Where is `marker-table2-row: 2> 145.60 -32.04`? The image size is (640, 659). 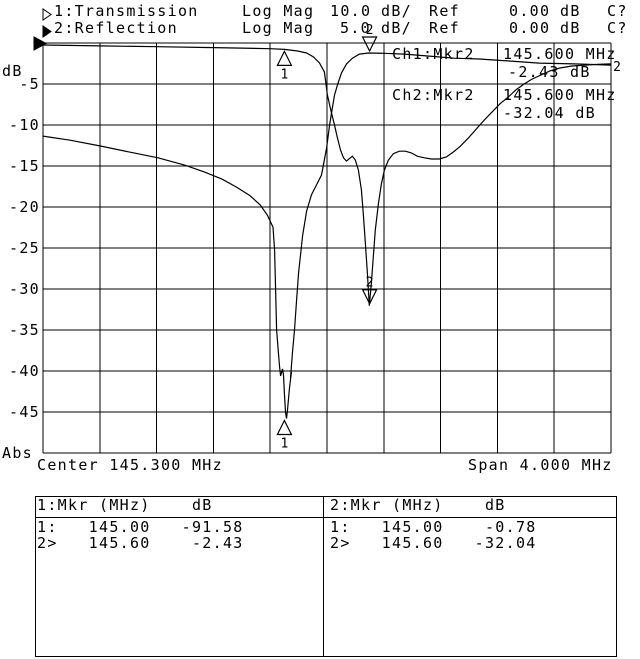 marker-table2-row: 2> 145.60 -32.04 is located at coordinates (433, 543).